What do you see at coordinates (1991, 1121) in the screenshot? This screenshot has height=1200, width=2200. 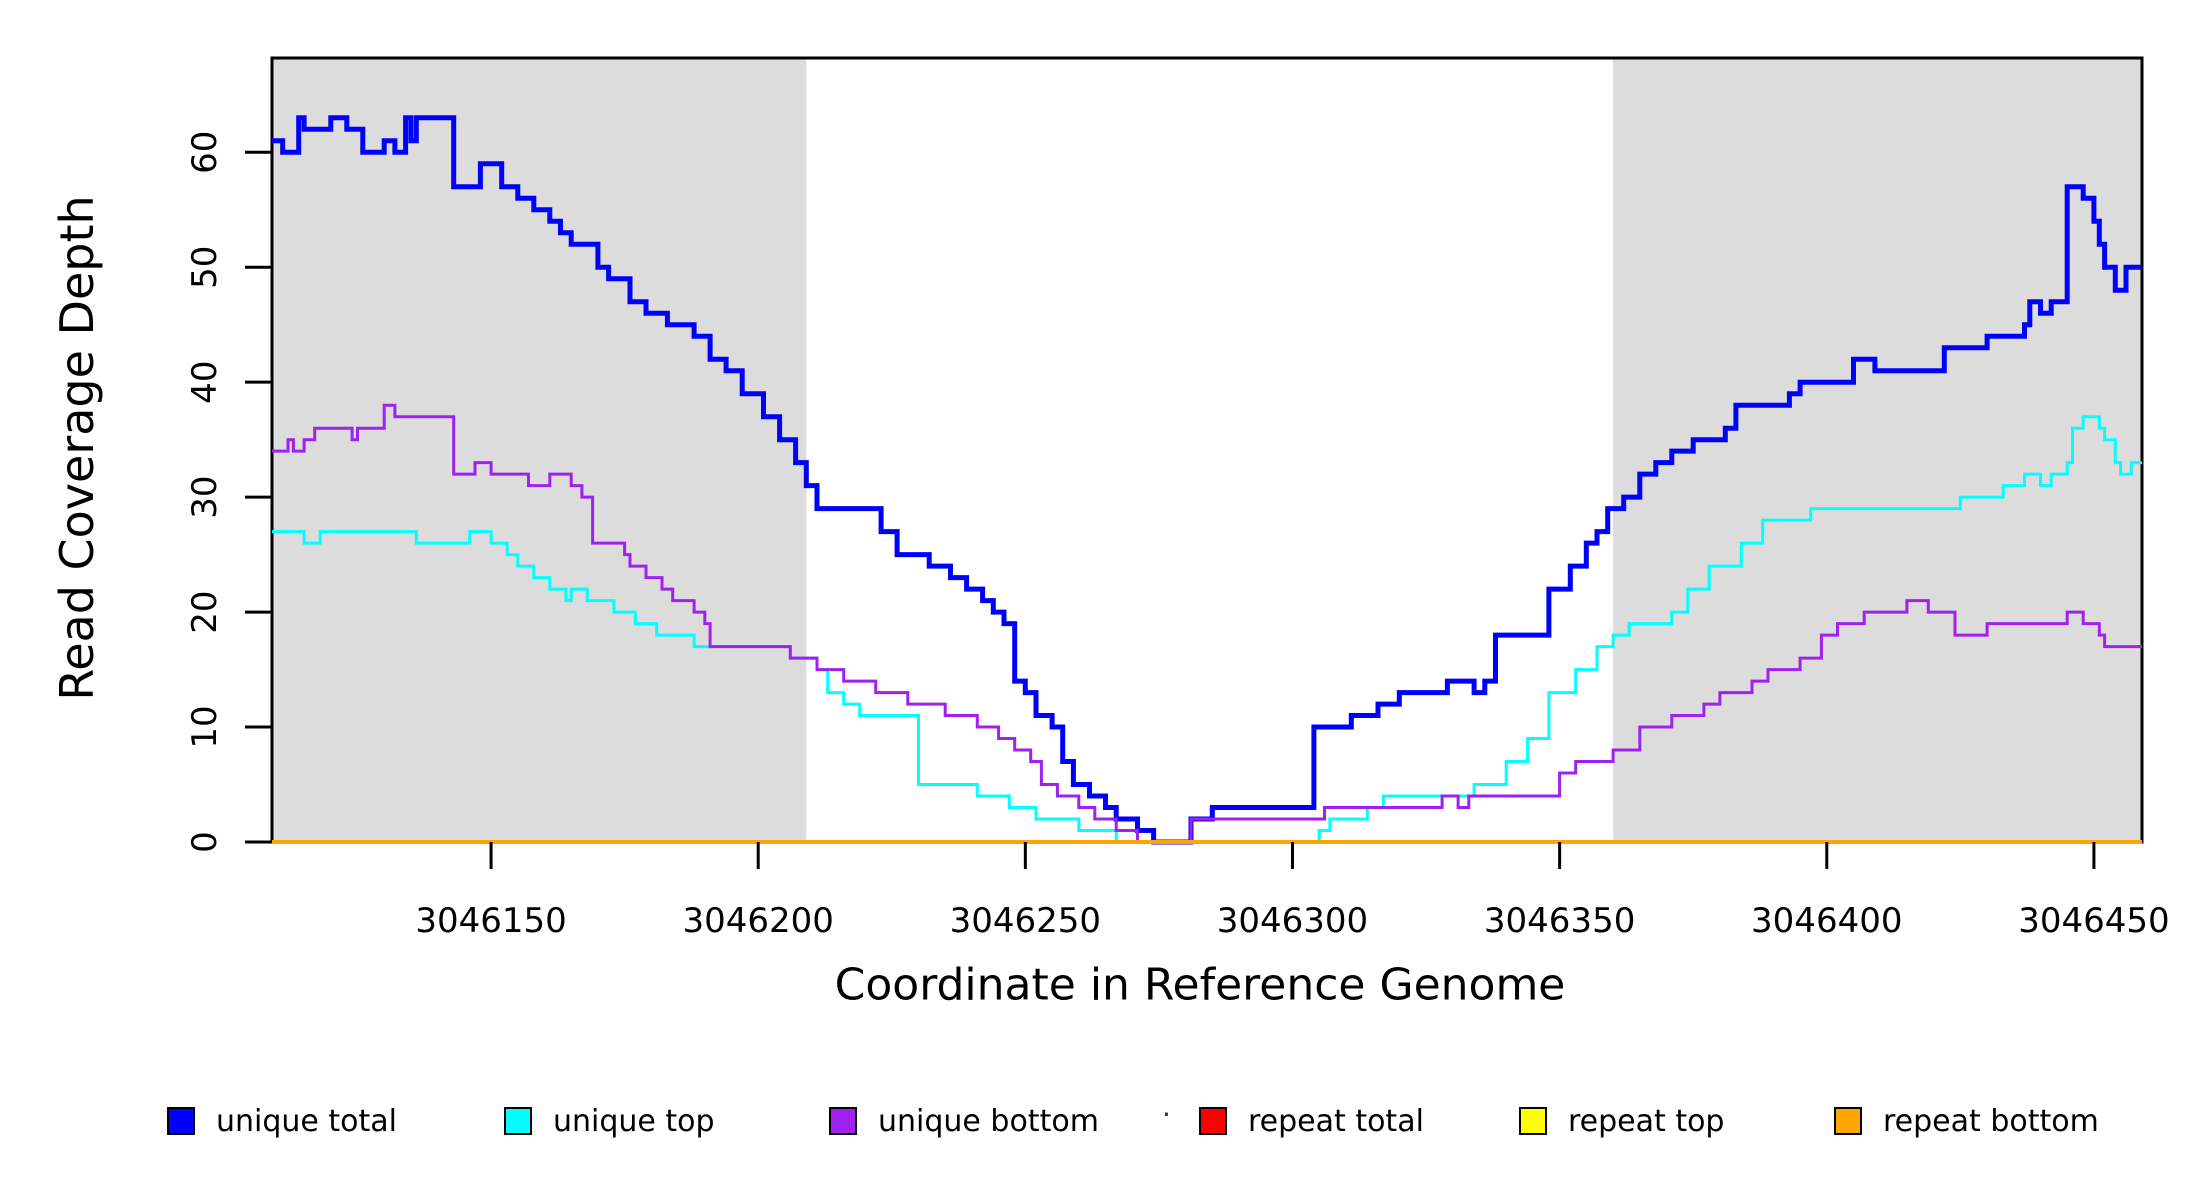 I see `legend-label: repeat bottom` at bounding box center [1991, 1121].